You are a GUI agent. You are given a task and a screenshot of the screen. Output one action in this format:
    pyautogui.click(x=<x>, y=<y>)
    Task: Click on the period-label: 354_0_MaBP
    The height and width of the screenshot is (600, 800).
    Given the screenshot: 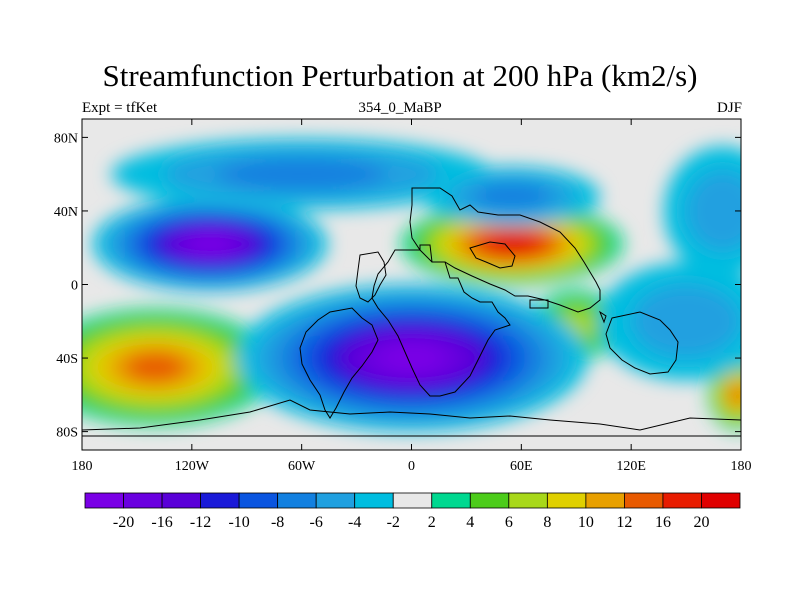 What is the action you would take?
    pyautogui.click(x=400, y=108)
    